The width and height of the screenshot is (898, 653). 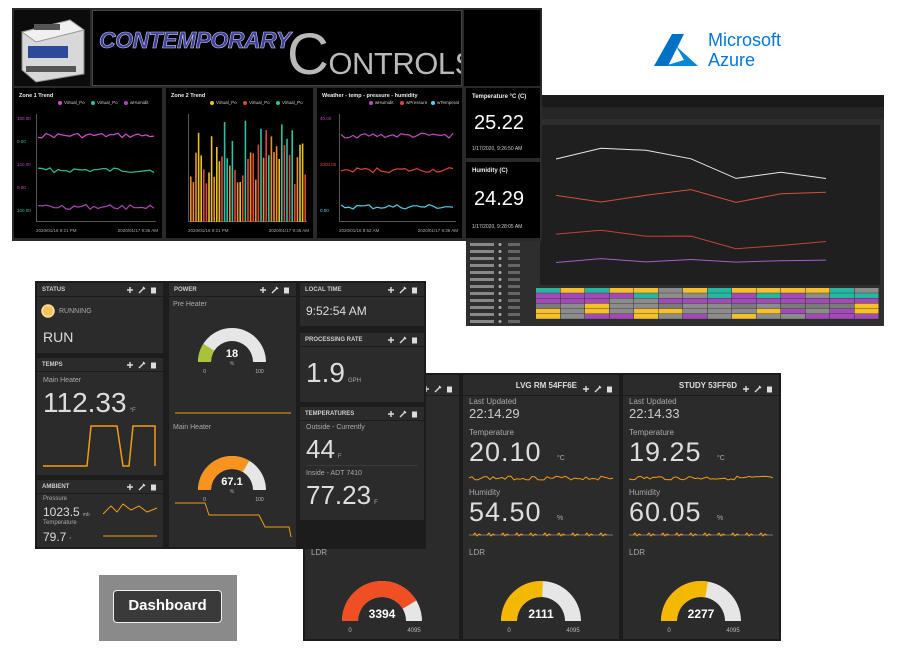 I want to click on reading-time: 1/17/2020, 9:26:50 AM, so click(x=497, y=149).